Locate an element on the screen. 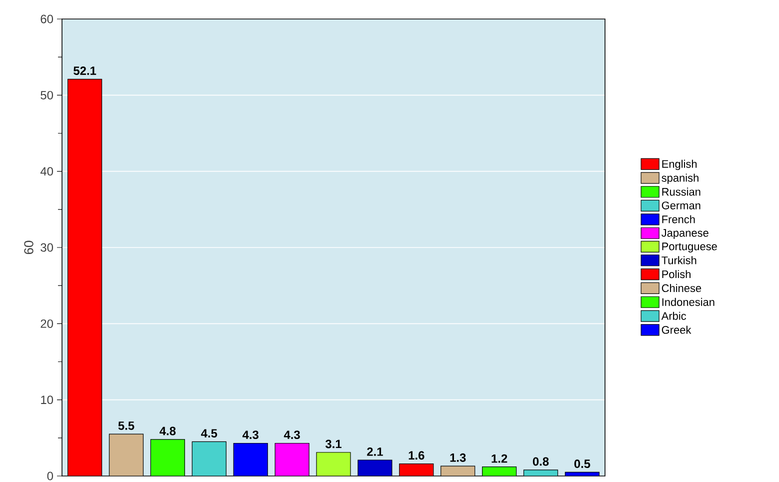 The width and height of the screenshot is (779, 482). y-tick-label: 0 is located at coordinates (50, 476).